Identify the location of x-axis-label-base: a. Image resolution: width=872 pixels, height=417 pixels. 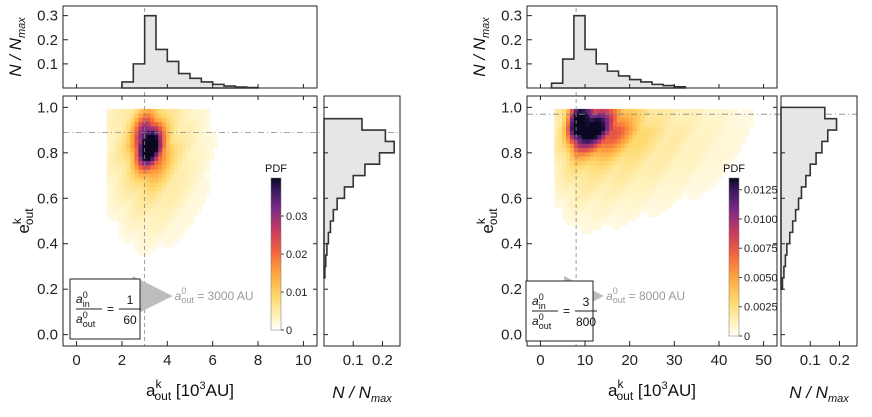
(613, 390).